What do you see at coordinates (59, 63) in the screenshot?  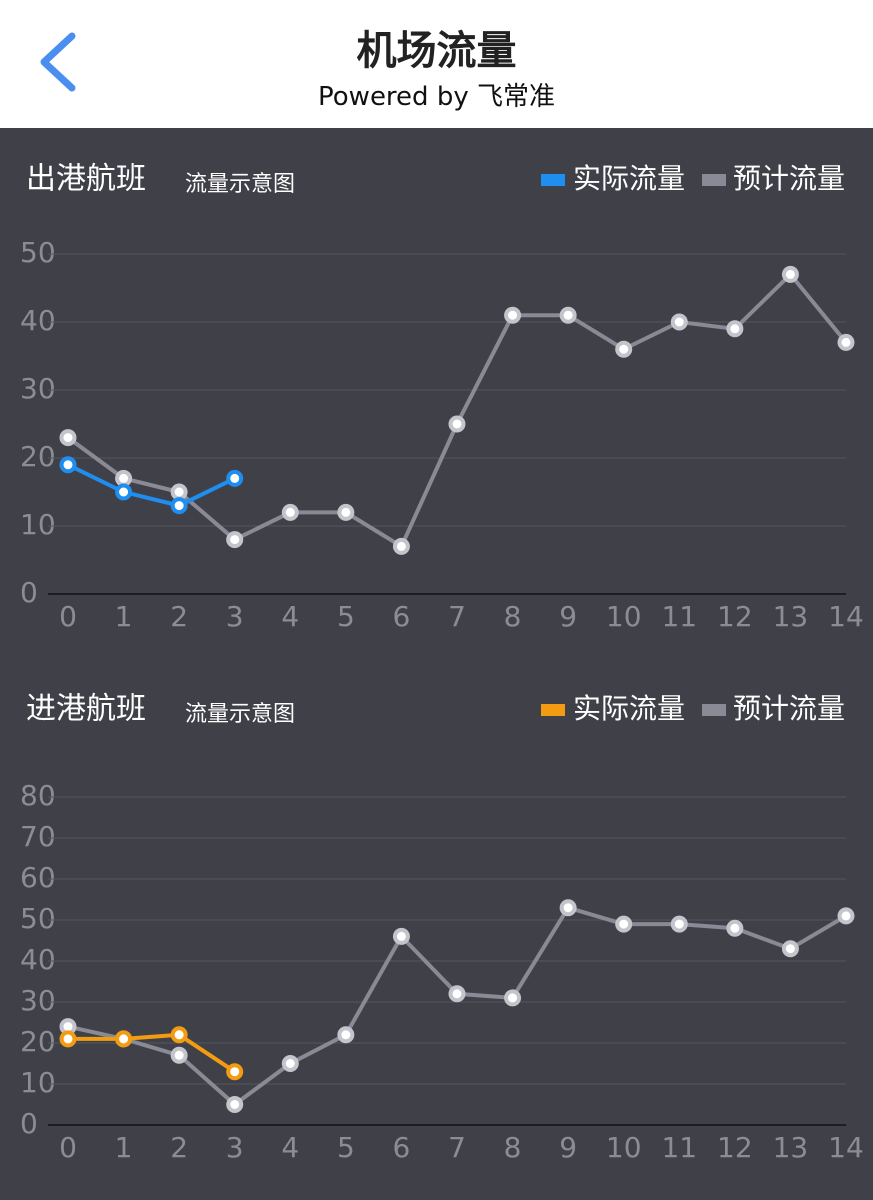 I see `back-button` at bounding box center [59, 63].